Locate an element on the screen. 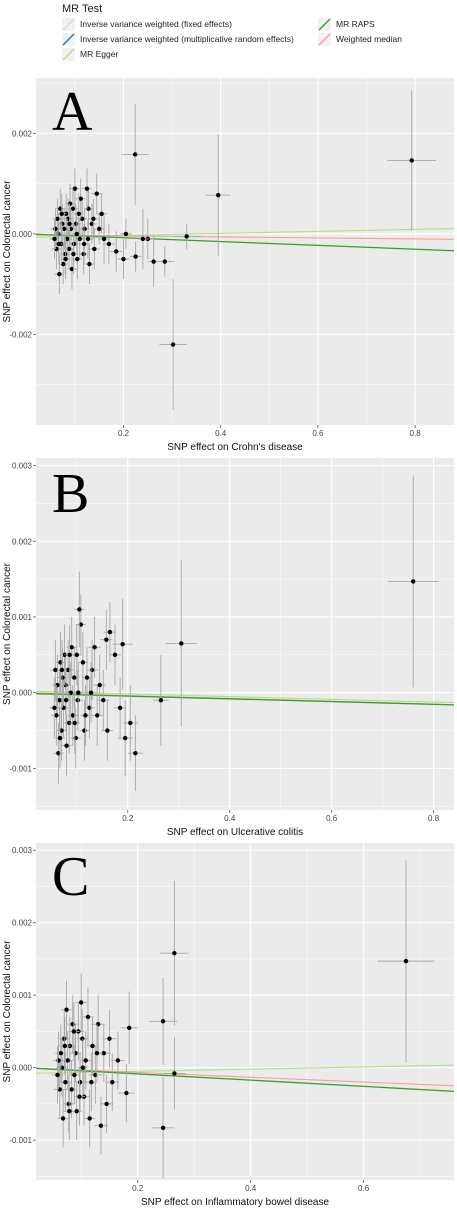 This screenshot has height=1212, width=457. legend-title: MR Test is located at coordinates (82, 9).